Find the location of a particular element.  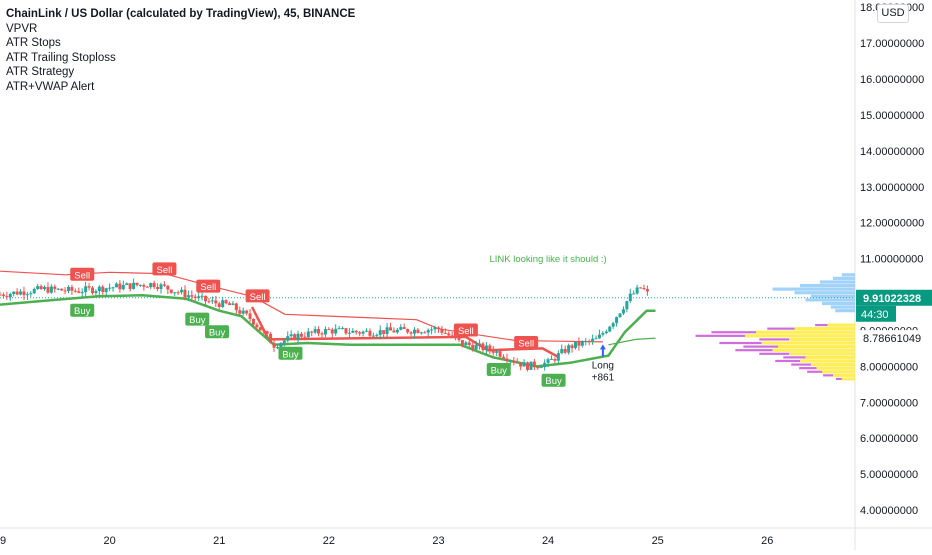

last-price-badge is located at coordinates (894, 297).